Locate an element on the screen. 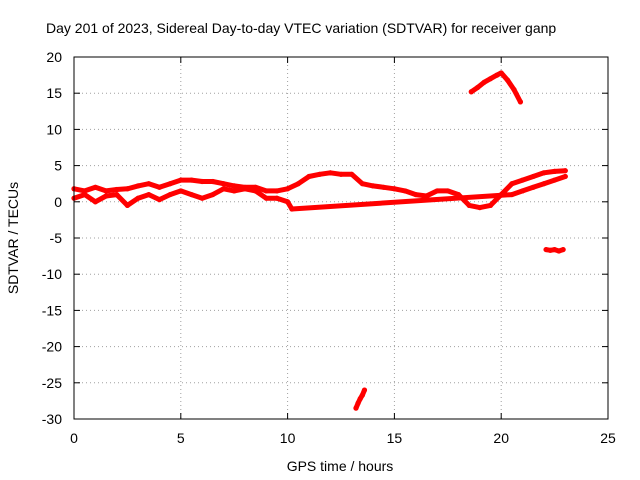 The height and width of the screenshot is (480, 640). y-tick-label: -20 is located at coordinates (52, 347).